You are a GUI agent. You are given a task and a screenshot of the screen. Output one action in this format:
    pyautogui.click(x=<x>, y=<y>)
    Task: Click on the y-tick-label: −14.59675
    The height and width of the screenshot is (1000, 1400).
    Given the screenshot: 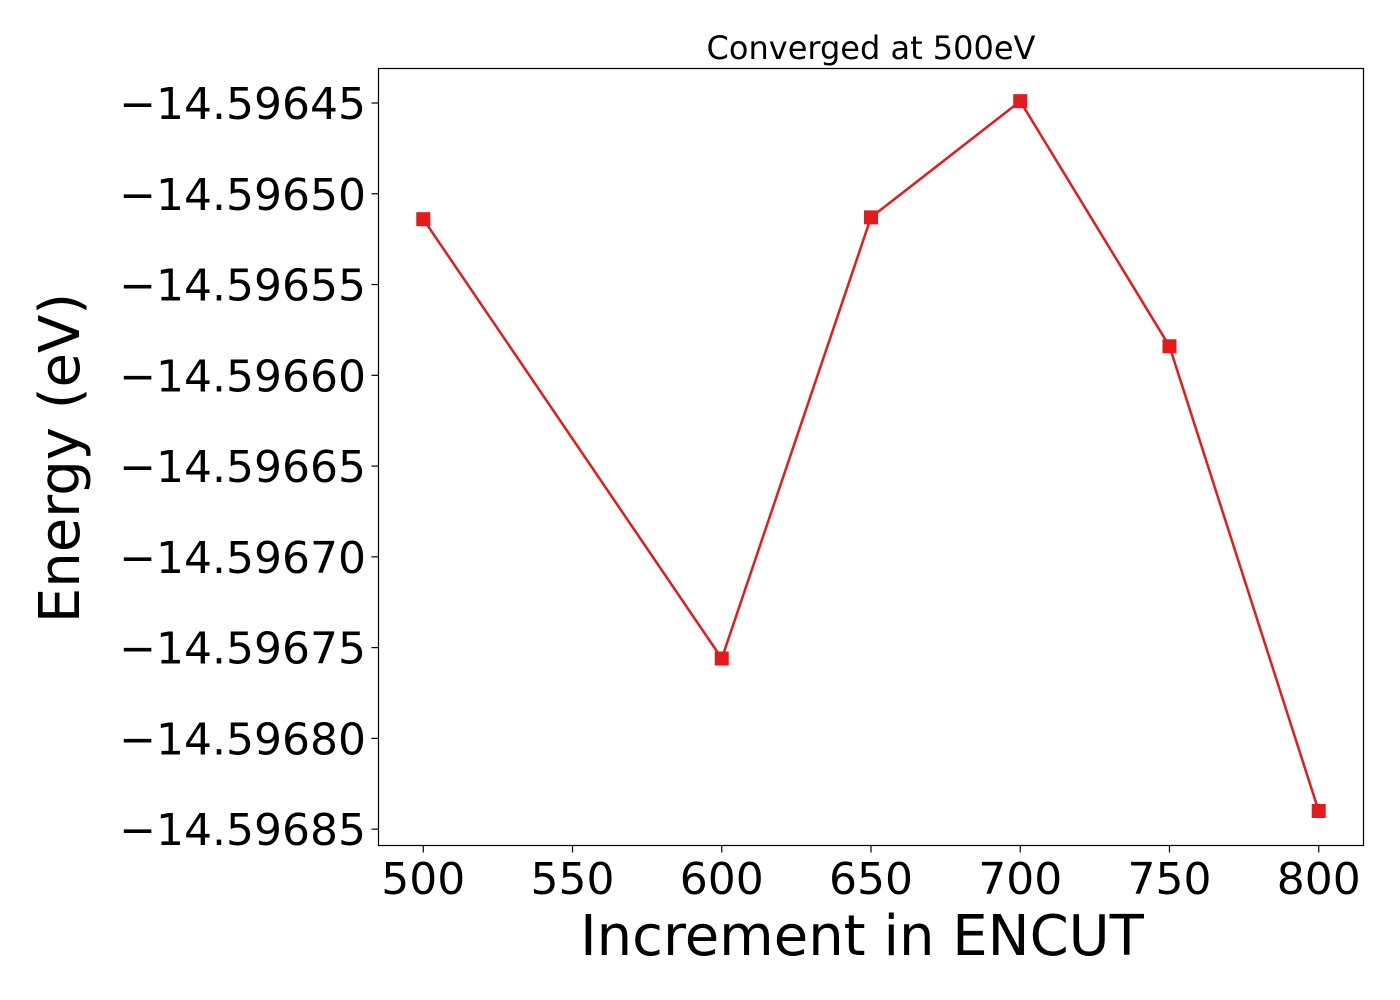 What is the action you would take?
    pyautogui.click(x=242, y=649)
    